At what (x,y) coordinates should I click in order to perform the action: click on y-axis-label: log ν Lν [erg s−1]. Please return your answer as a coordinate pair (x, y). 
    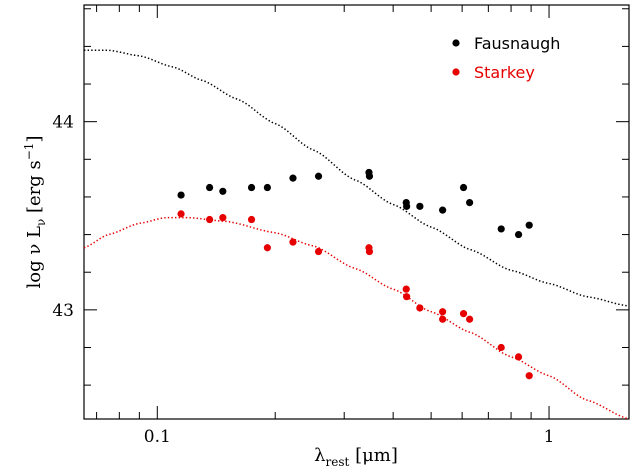
    Looking at the image, I should click on (35, 212).